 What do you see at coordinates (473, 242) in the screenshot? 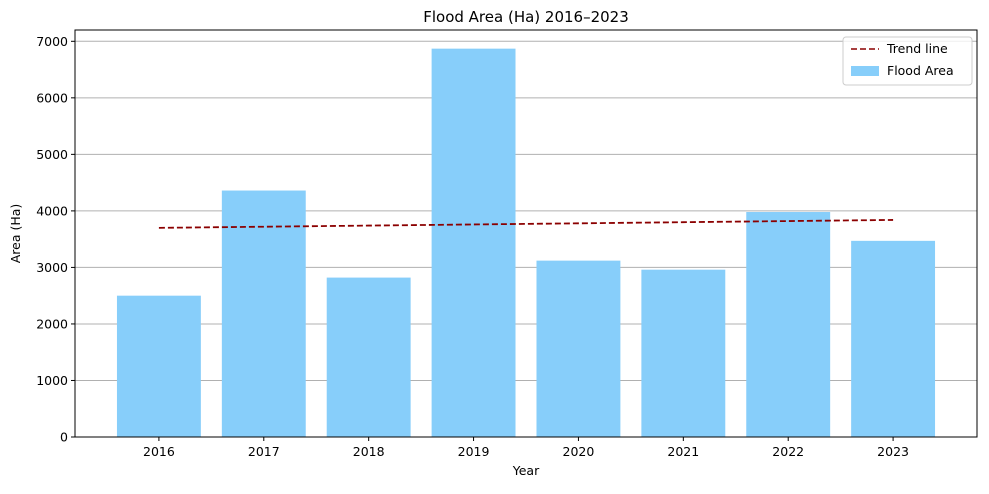
I see `bar-2019` at bounding box center [473, 242].